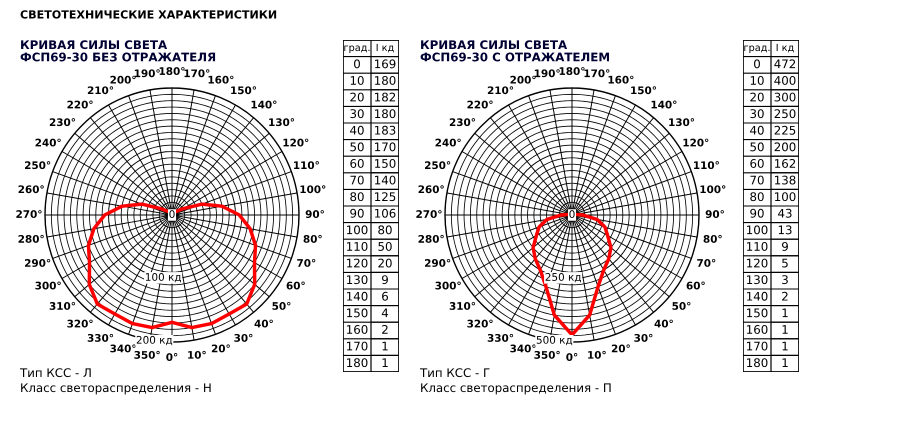 This screenshot has width=919, height=437. I want to click on data-label: 170, so click(385, 147).